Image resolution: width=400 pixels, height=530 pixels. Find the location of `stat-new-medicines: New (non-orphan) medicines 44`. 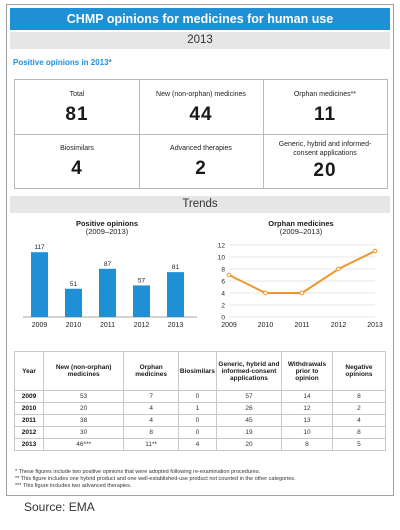

stat-new-medicines: New (non-orphan) medicines 44 is located at coordinates (201, 107).